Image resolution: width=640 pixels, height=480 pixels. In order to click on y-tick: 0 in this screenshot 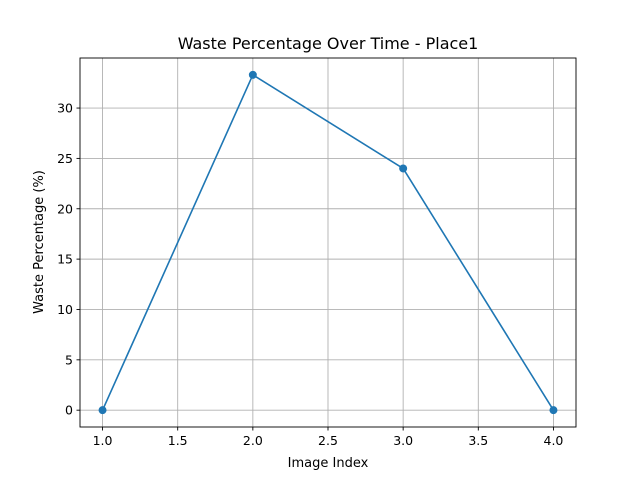, I will do `click(72, 410)`.